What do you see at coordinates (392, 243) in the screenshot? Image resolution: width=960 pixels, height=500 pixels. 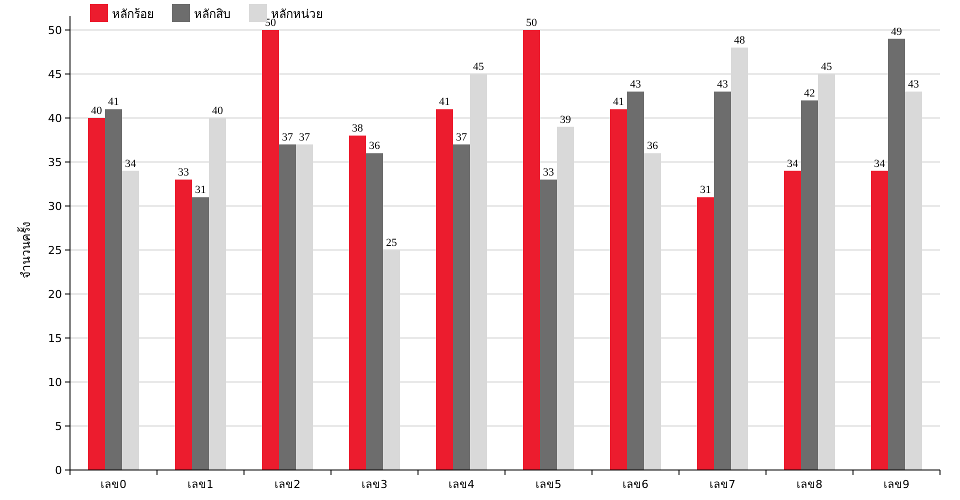 I see `data-label: 25` at bounding box center [392, 243].